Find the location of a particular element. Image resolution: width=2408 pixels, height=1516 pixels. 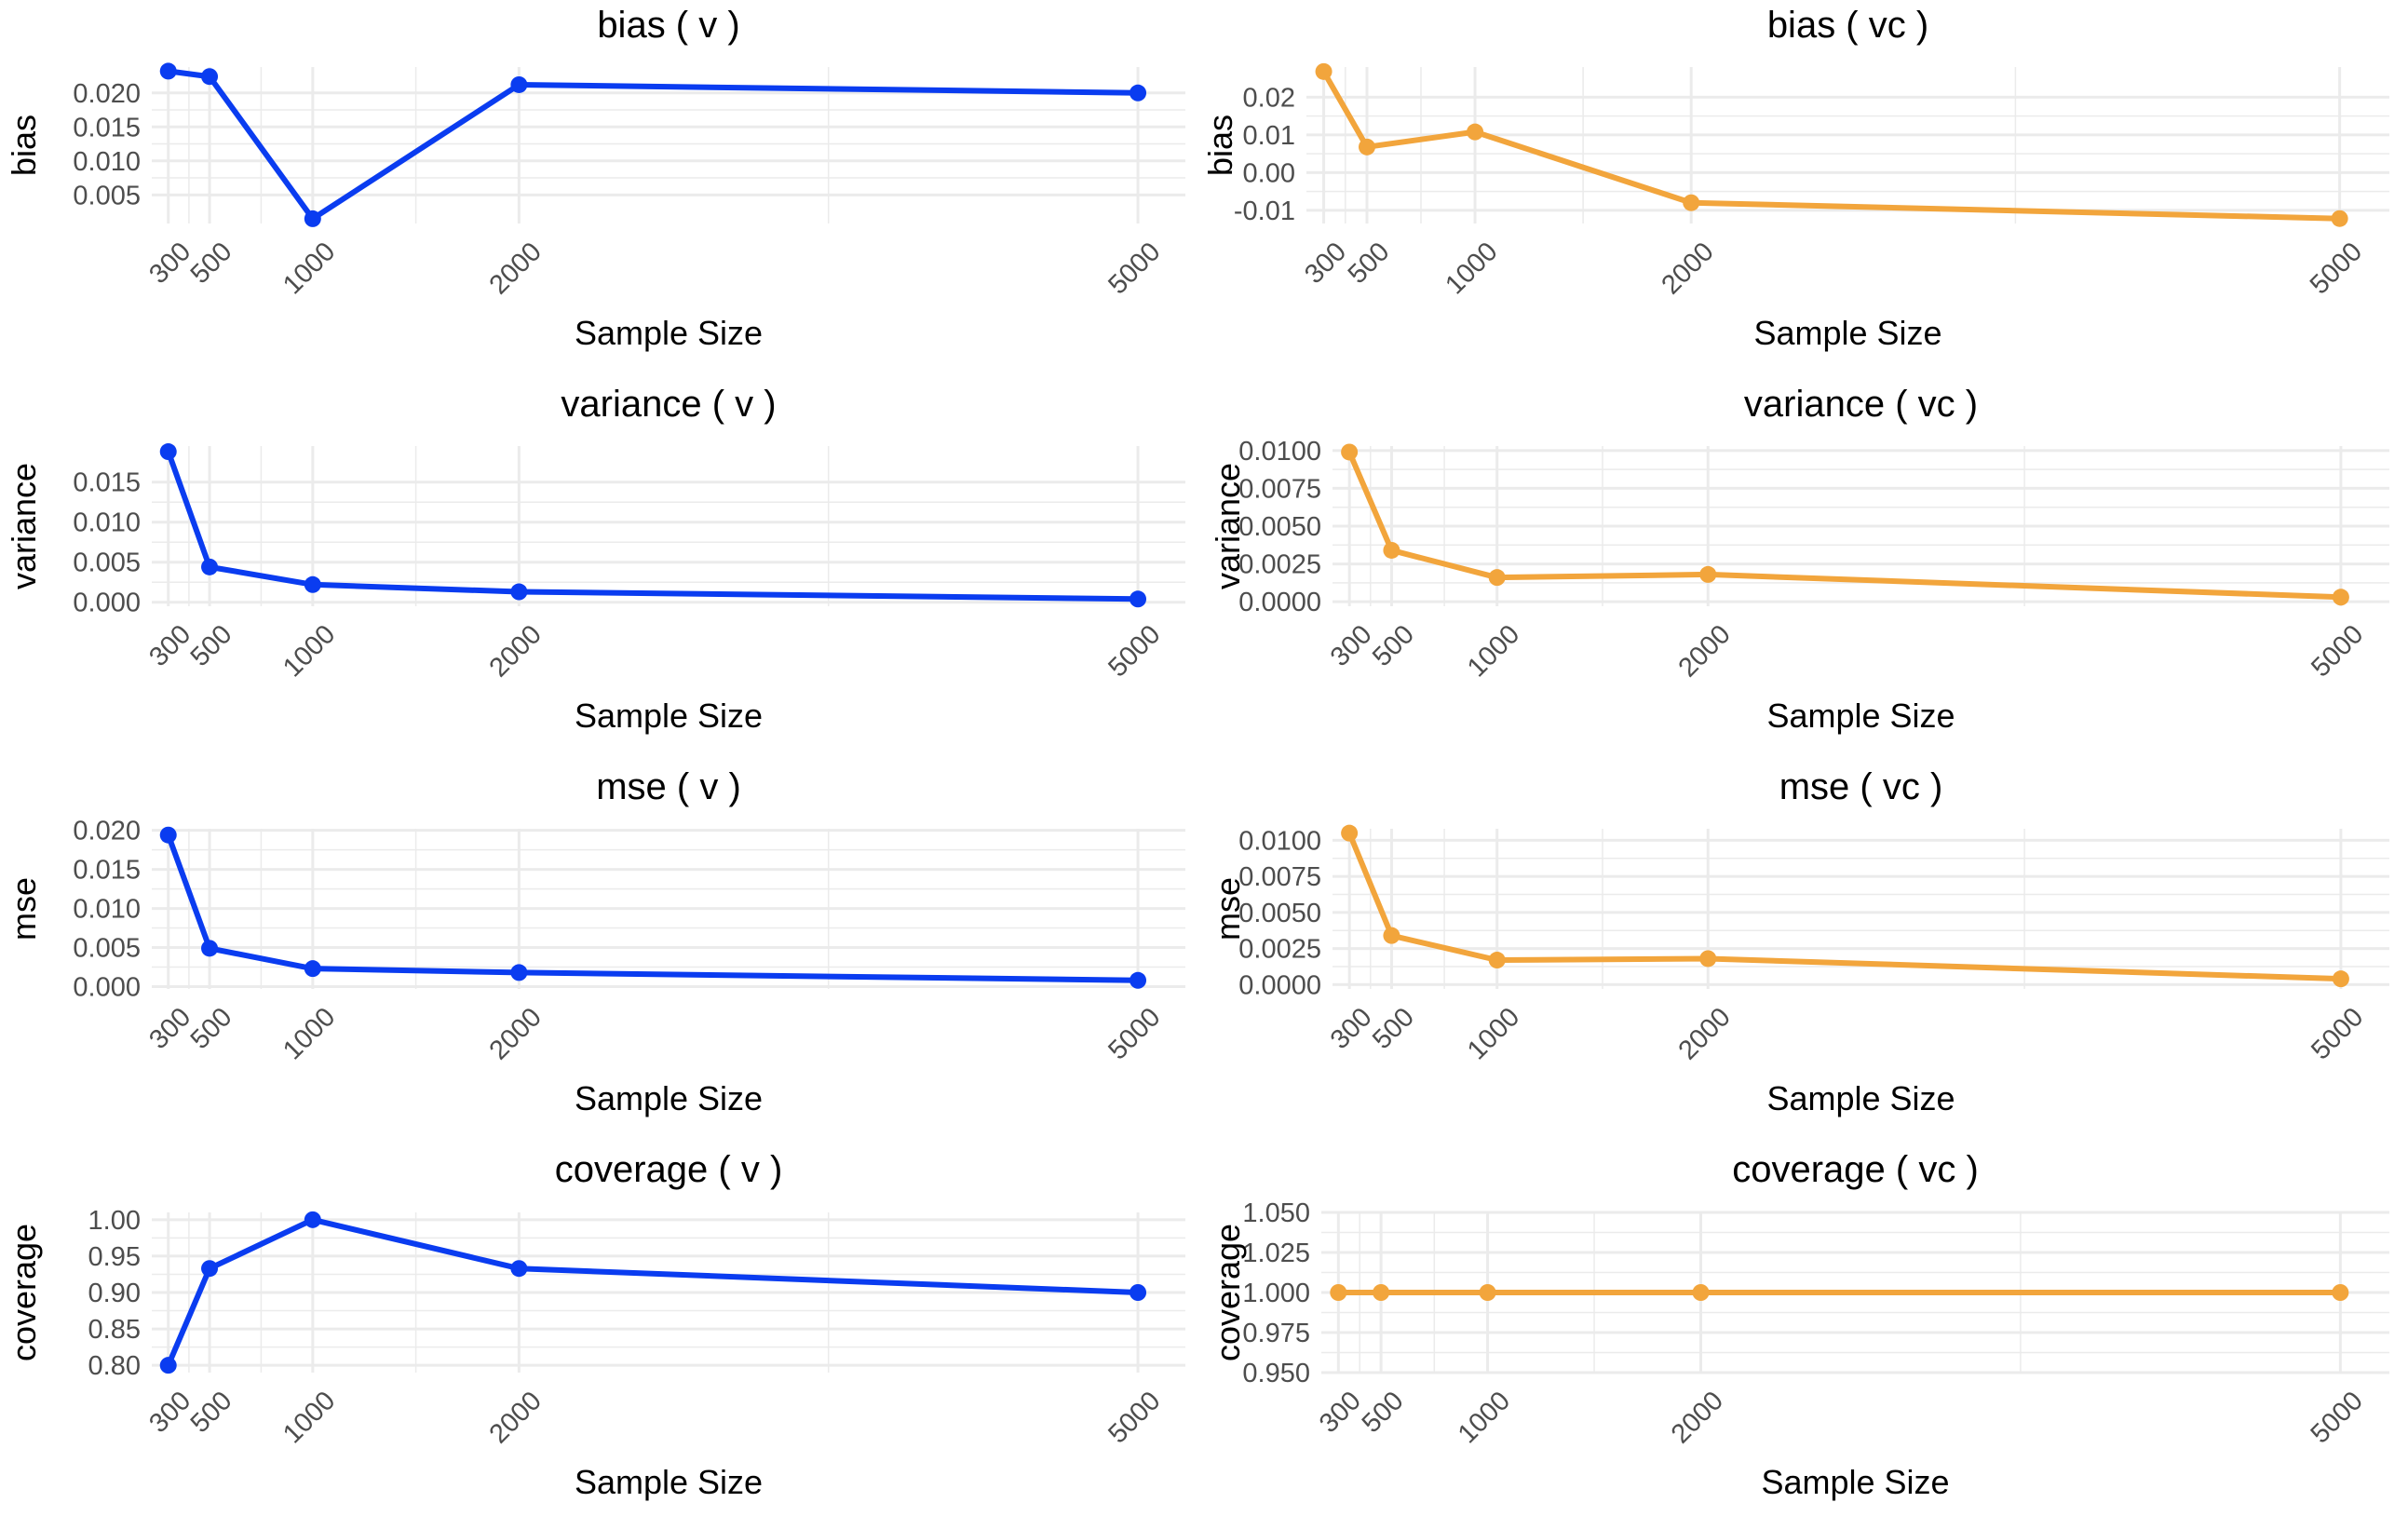

chart-title: variance ( vc ) is located at coordinates (1861, 404).